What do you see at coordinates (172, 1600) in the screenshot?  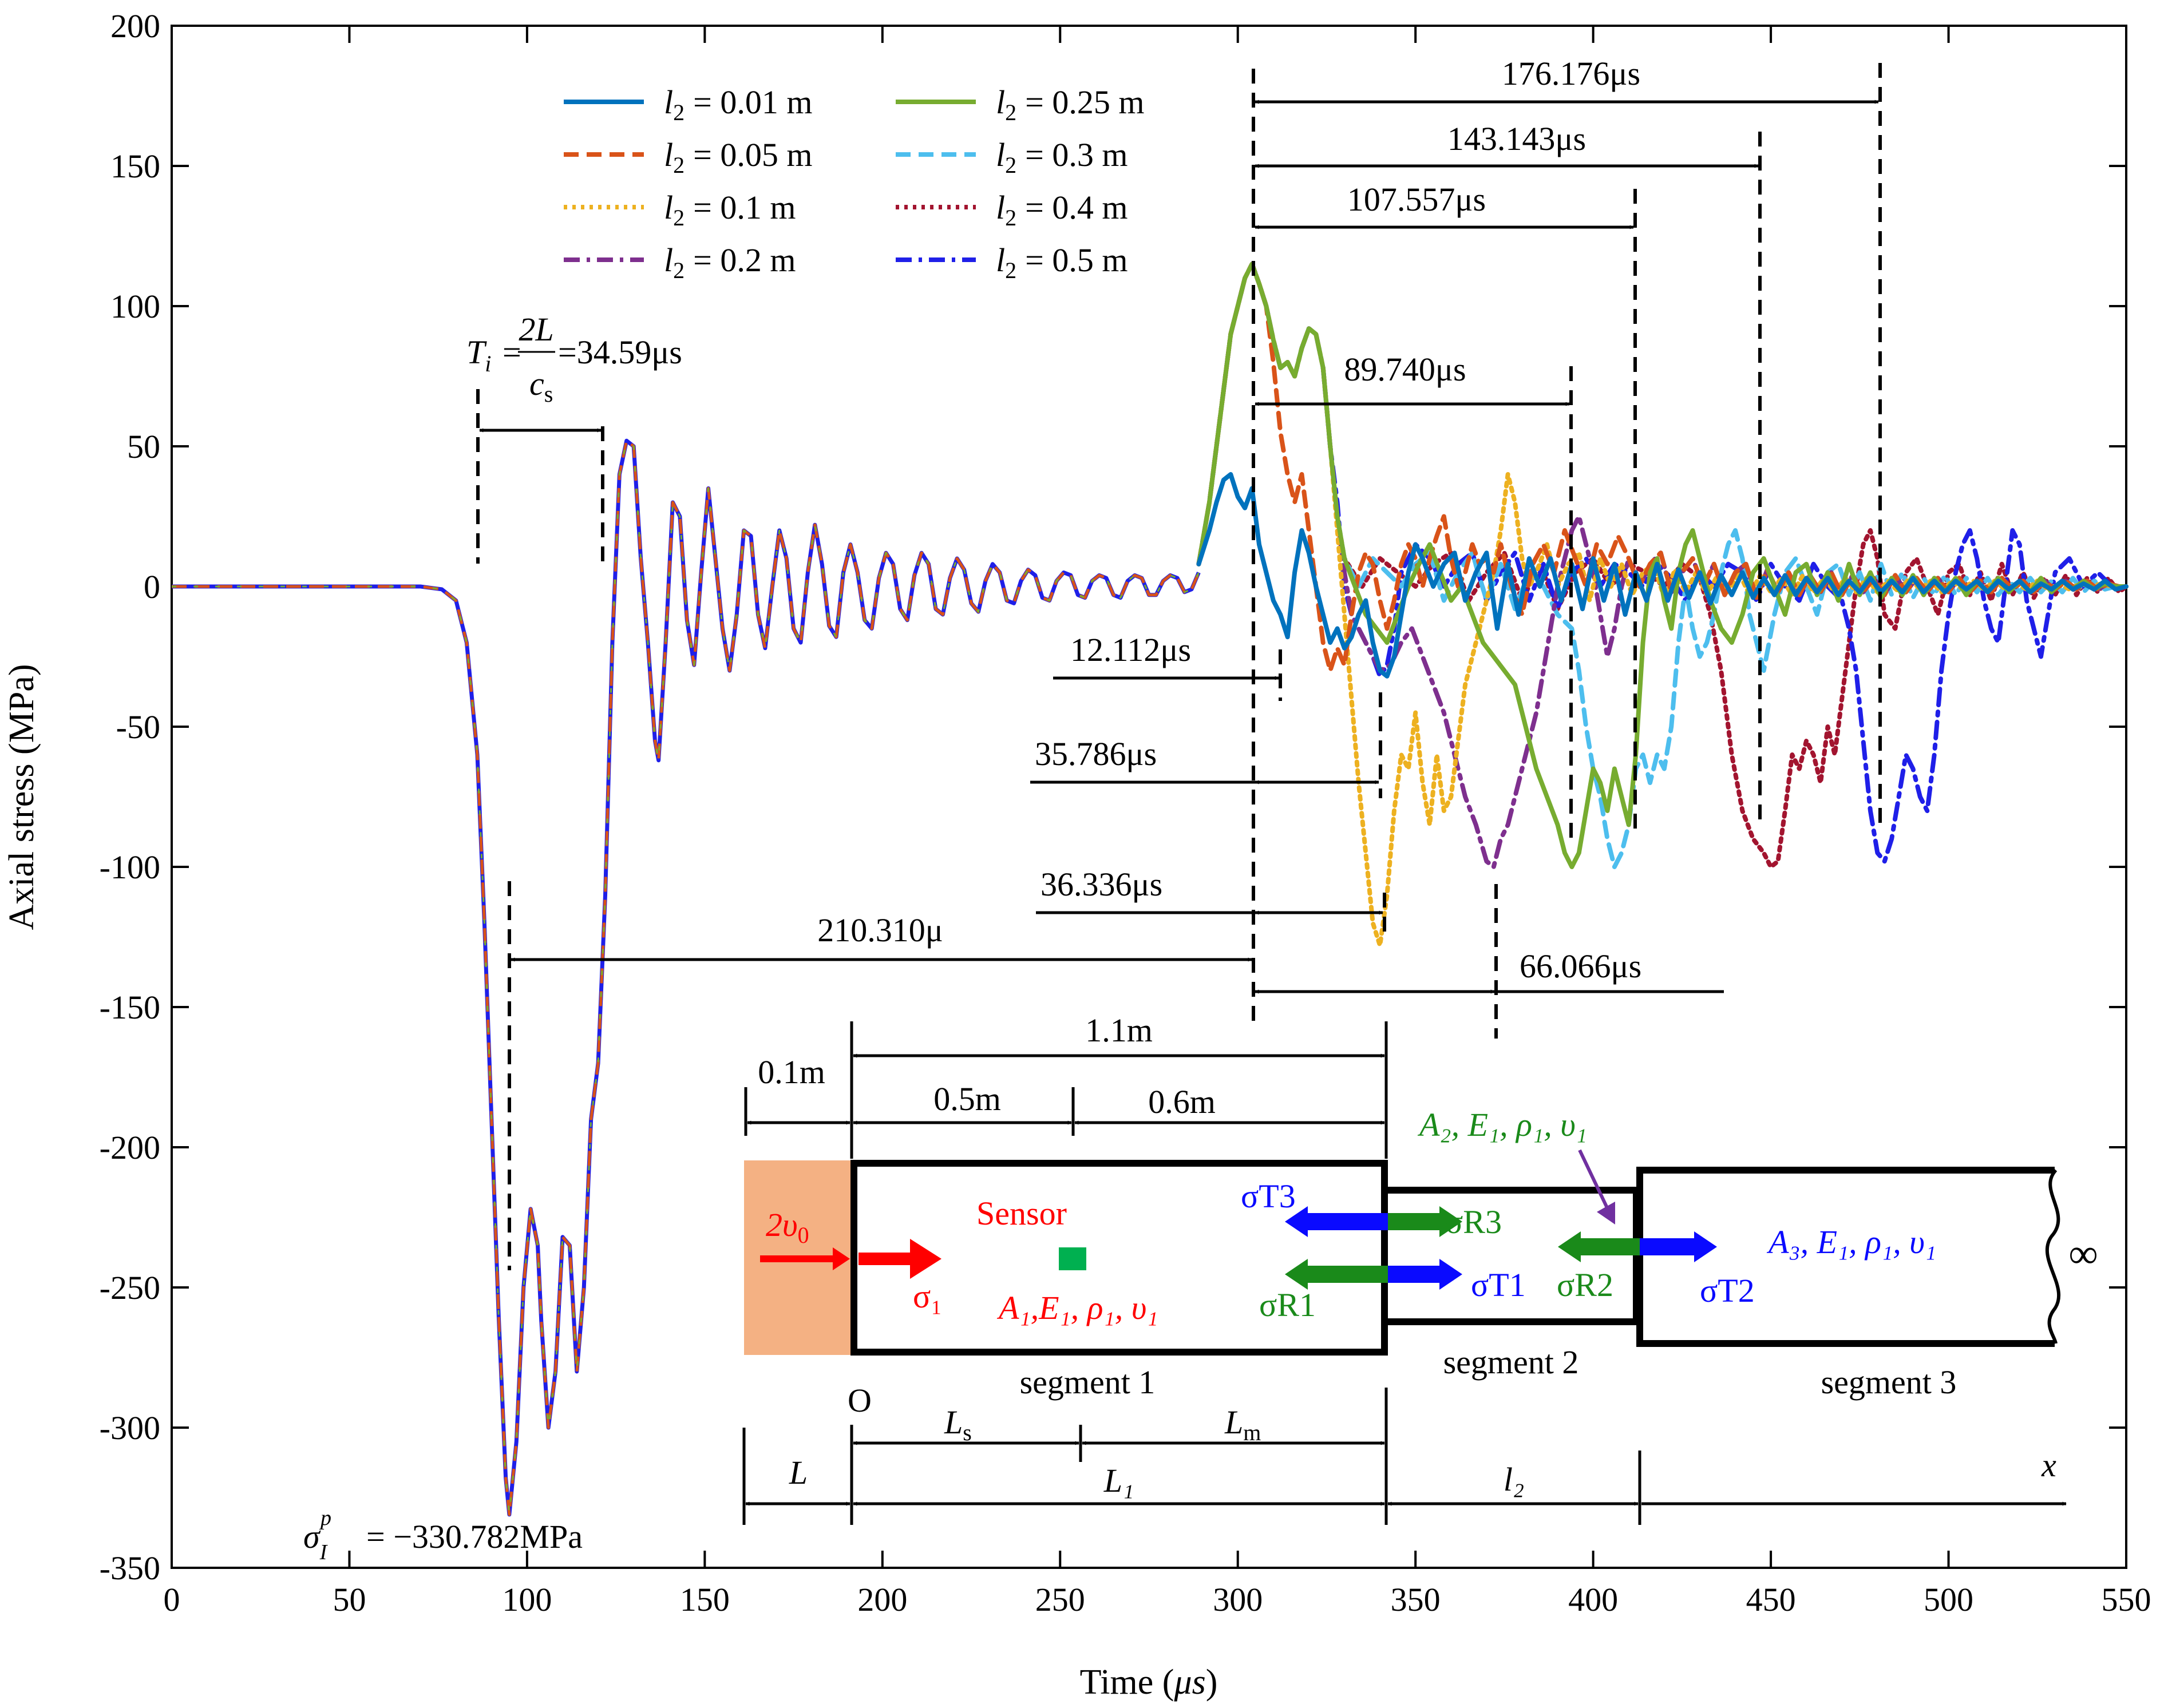 I see `x-tick-label: 0` at bounding box center [172, 1600].